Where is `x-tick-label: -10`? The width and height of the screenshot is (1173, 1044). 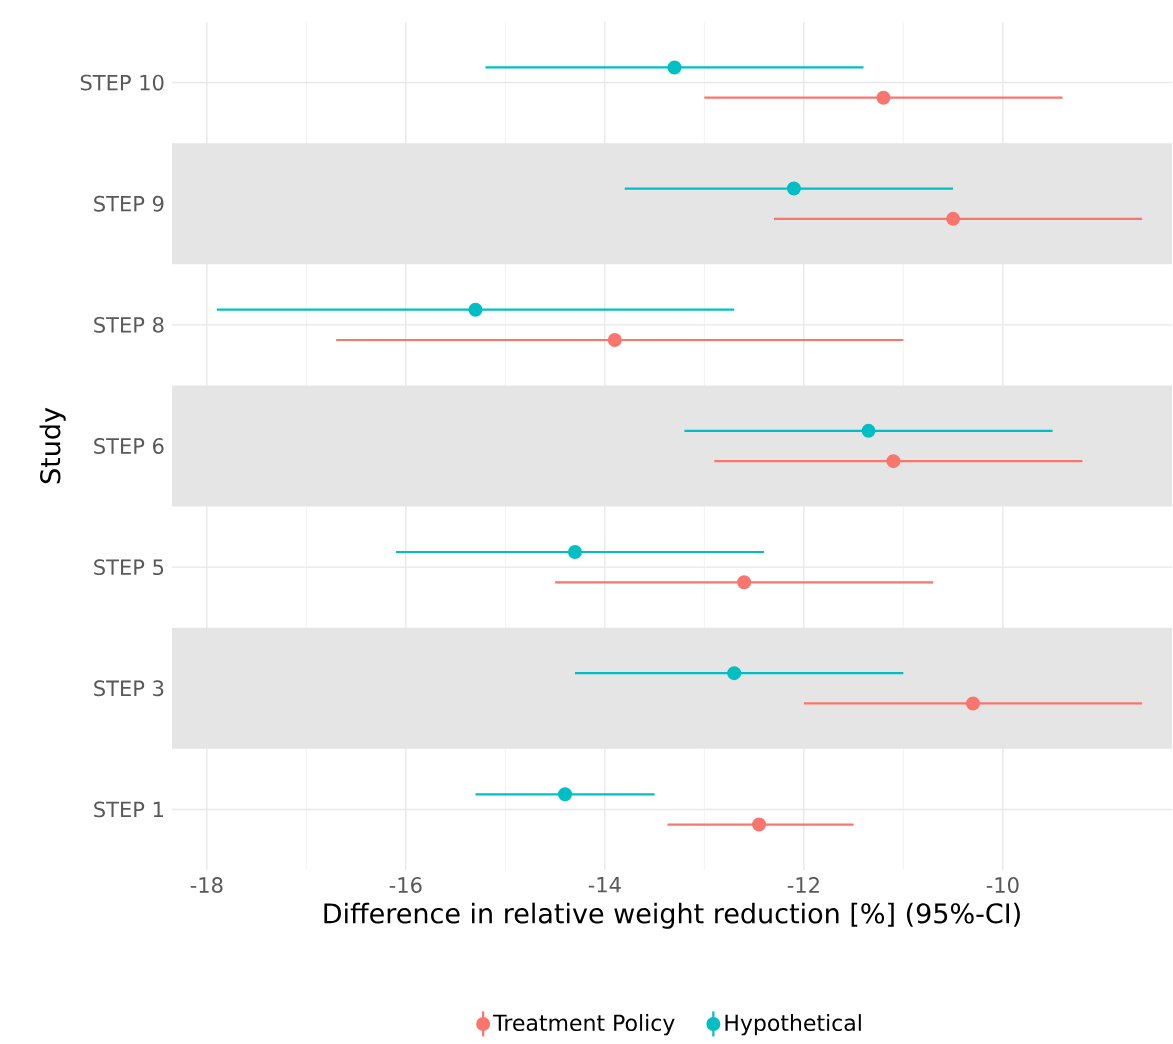
x-tick-label: -10 is located at coordinates (1002, 885).